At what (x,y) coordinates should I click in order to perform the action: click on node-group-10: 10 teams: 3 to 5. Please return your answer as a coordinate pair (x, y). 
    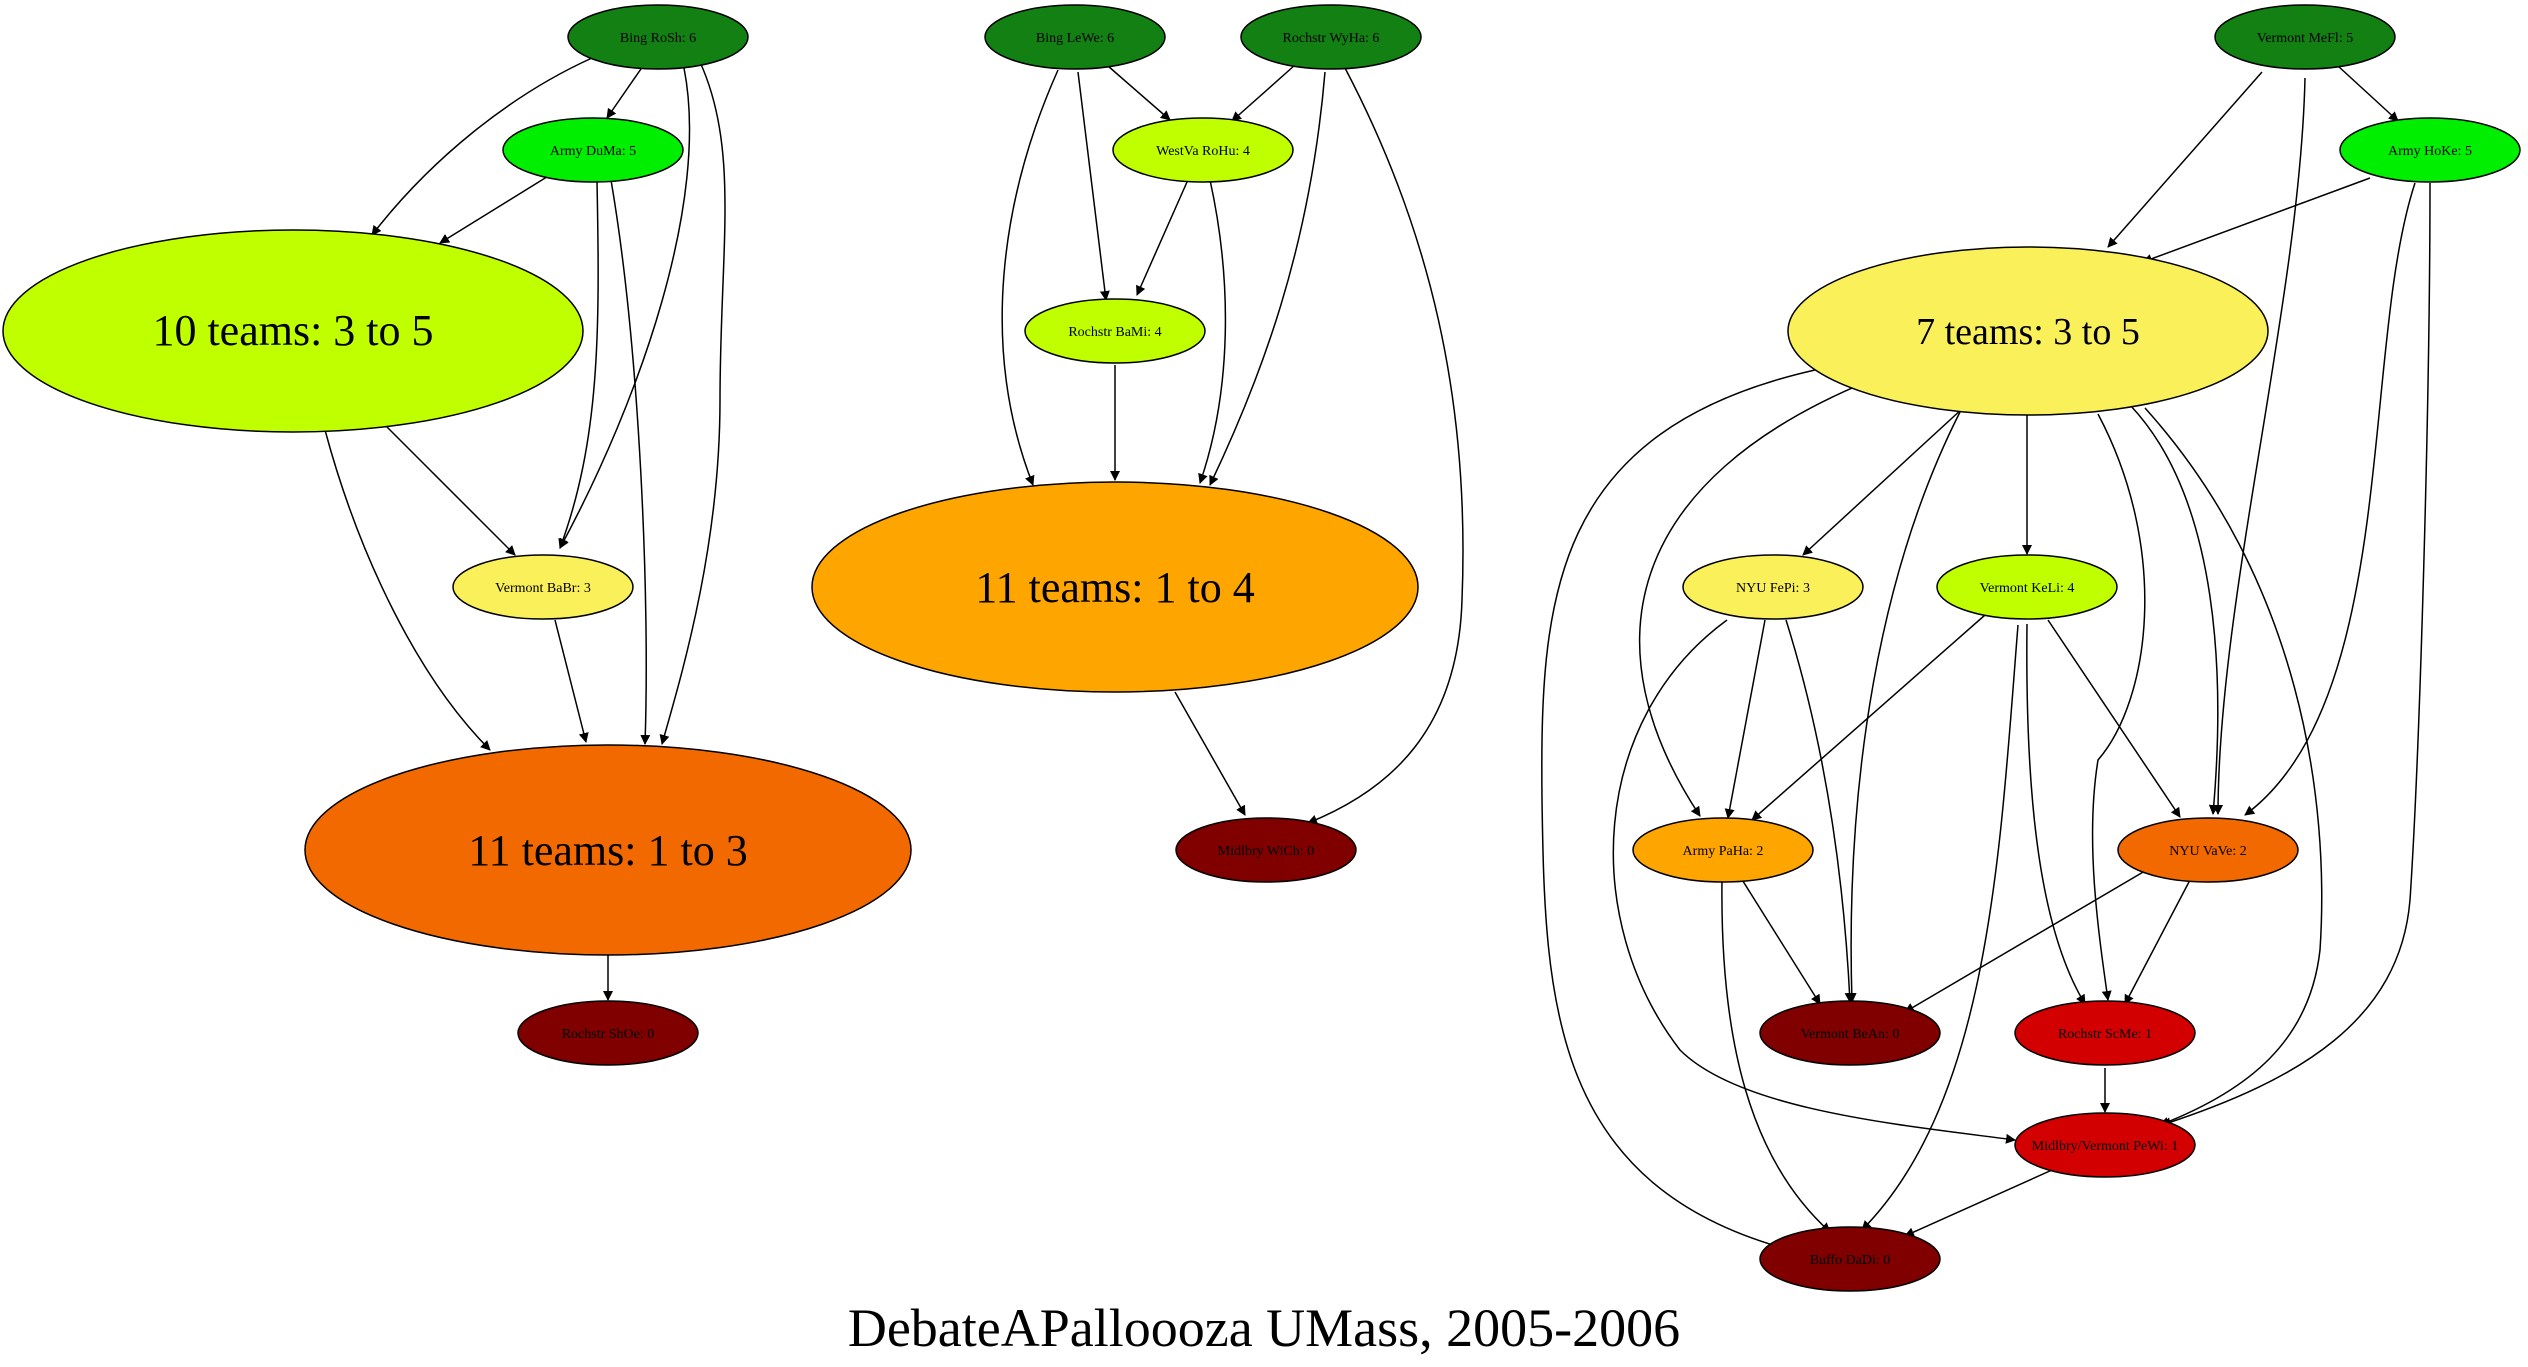
    Looking at the image, I should click on (293, 331).